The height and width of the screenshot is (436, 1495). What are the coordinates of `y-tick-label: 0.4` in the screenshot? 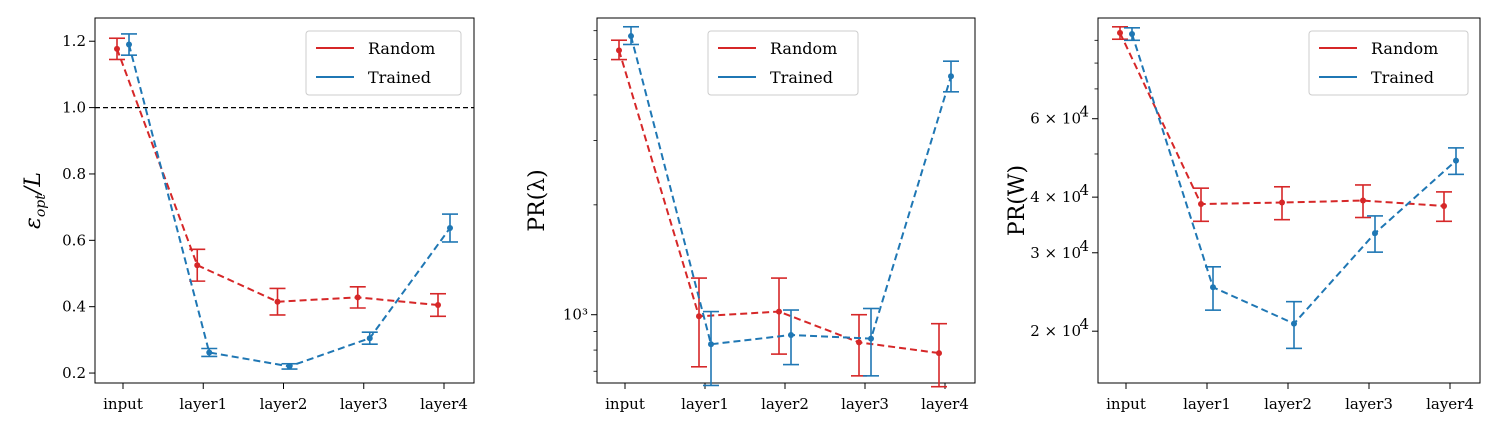 It's located at (74, 307).